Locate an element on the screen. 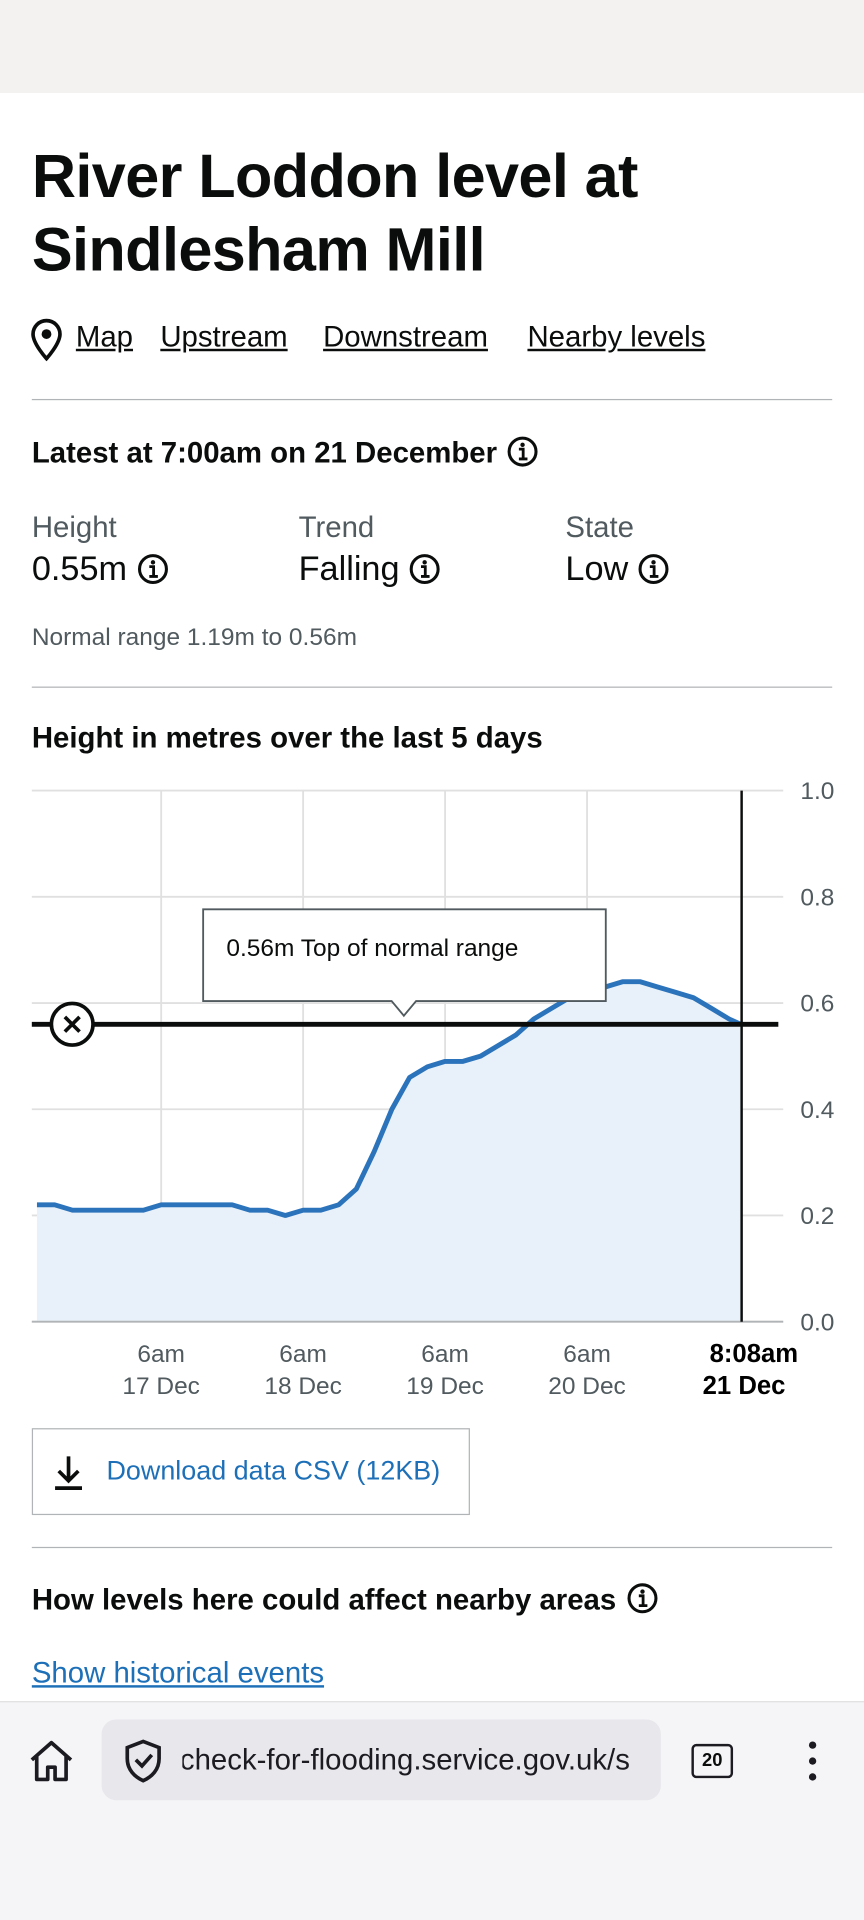 The width and height of the screenshot is (864, 1920). top-bar is located at coordinates (432, 47).